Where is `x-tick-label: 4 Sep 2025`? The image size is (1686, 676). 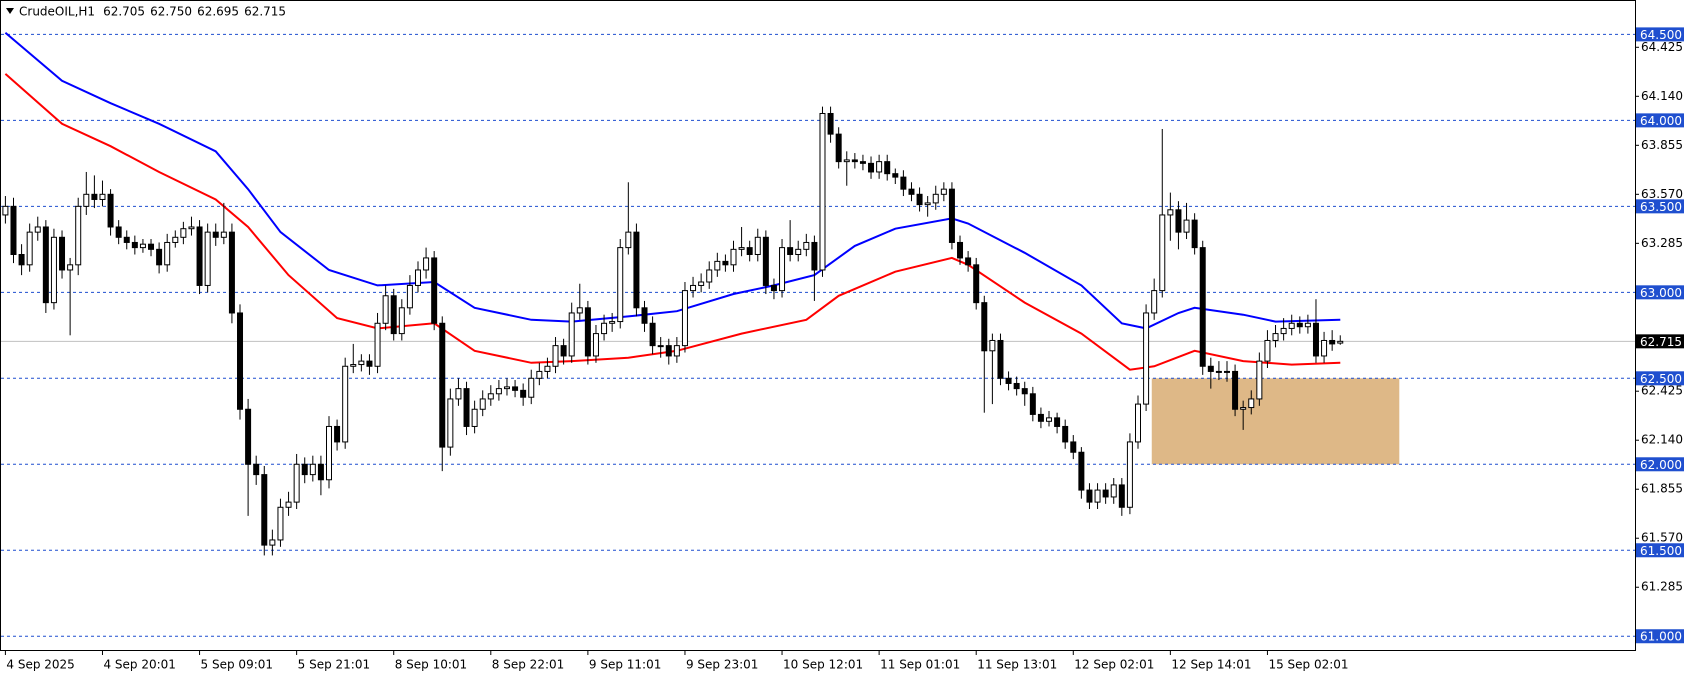 x-tick-label: 4 Sep 2025 is located at coordinates (40, 665).